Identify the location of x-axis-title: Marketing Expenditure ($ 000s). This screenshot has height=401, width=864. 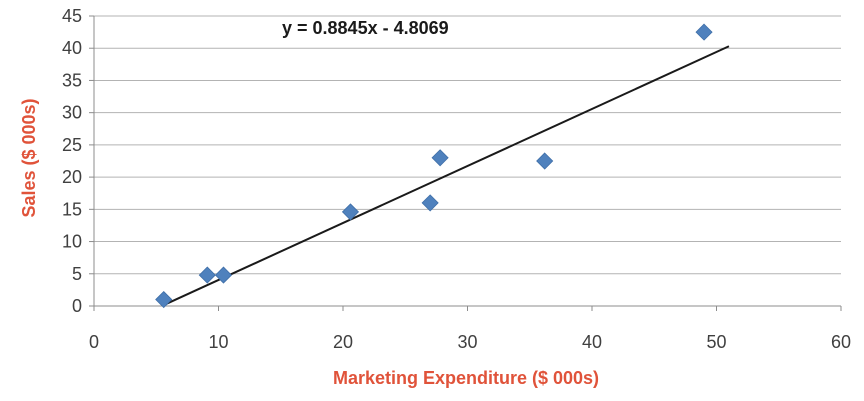
(466, 378).